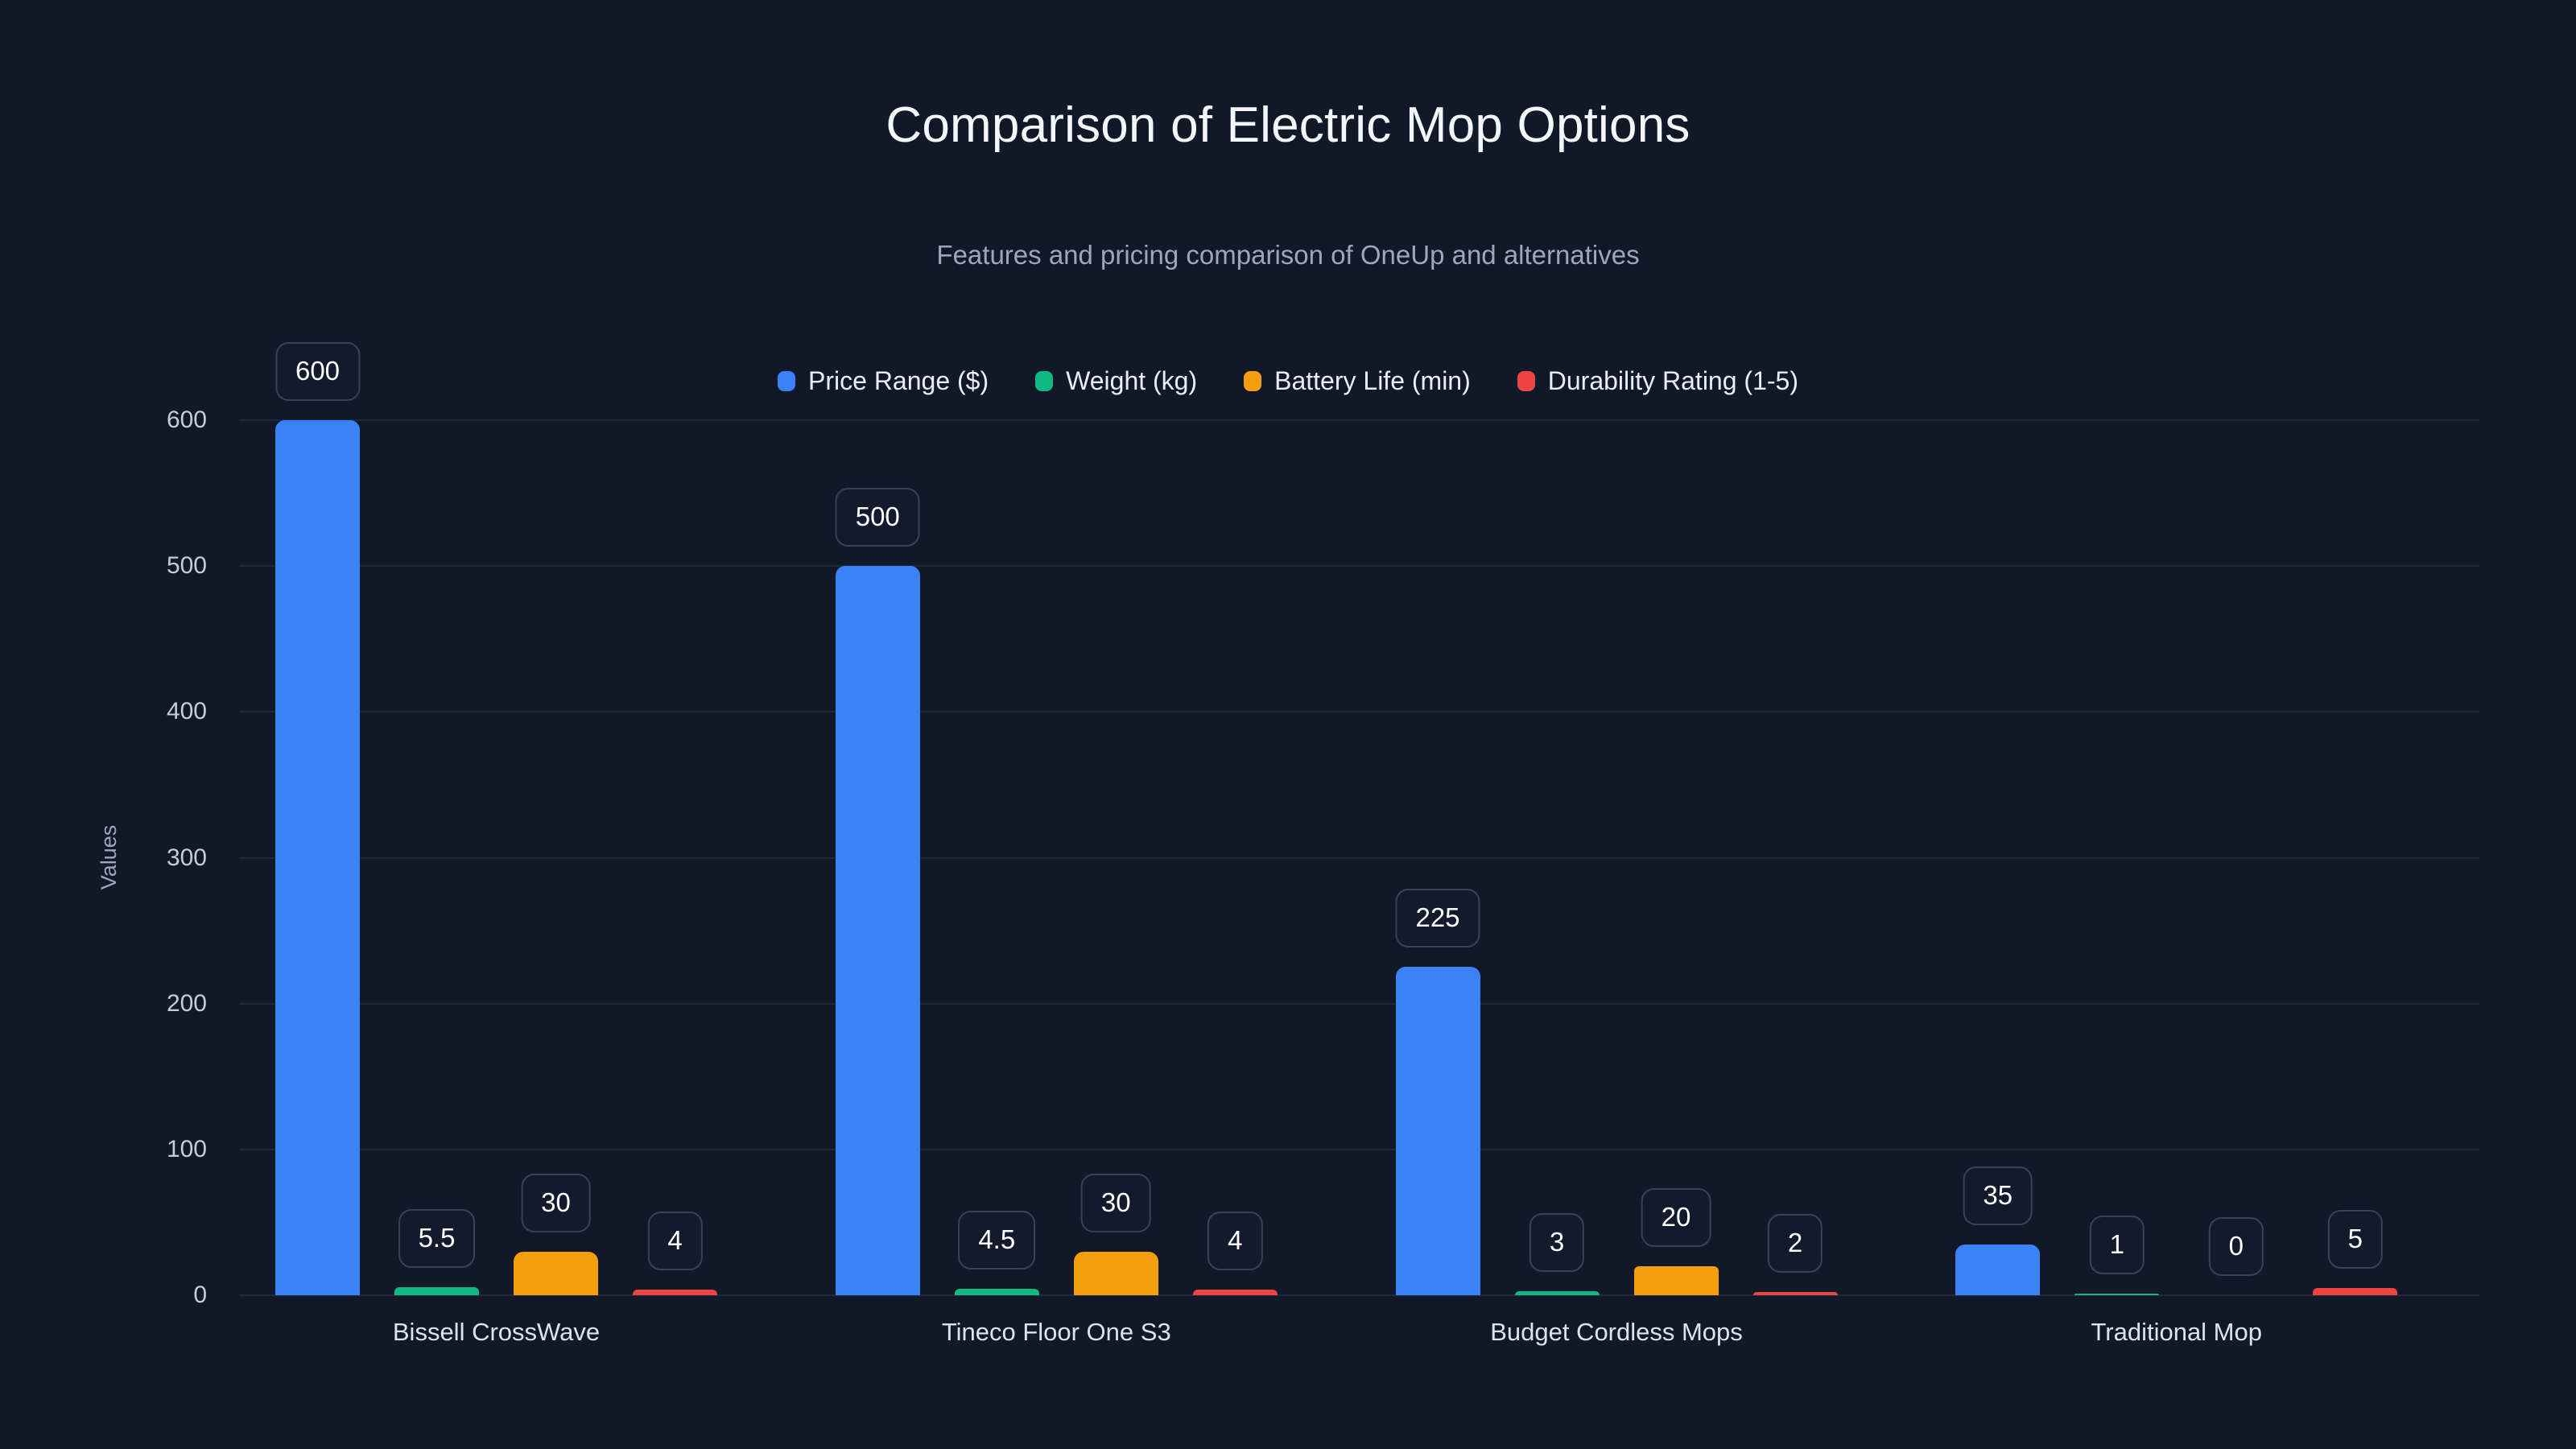 This screenshot has height=1449, width=2576. I want to click on y-axis-tick-label: 400, so click(186, 711).